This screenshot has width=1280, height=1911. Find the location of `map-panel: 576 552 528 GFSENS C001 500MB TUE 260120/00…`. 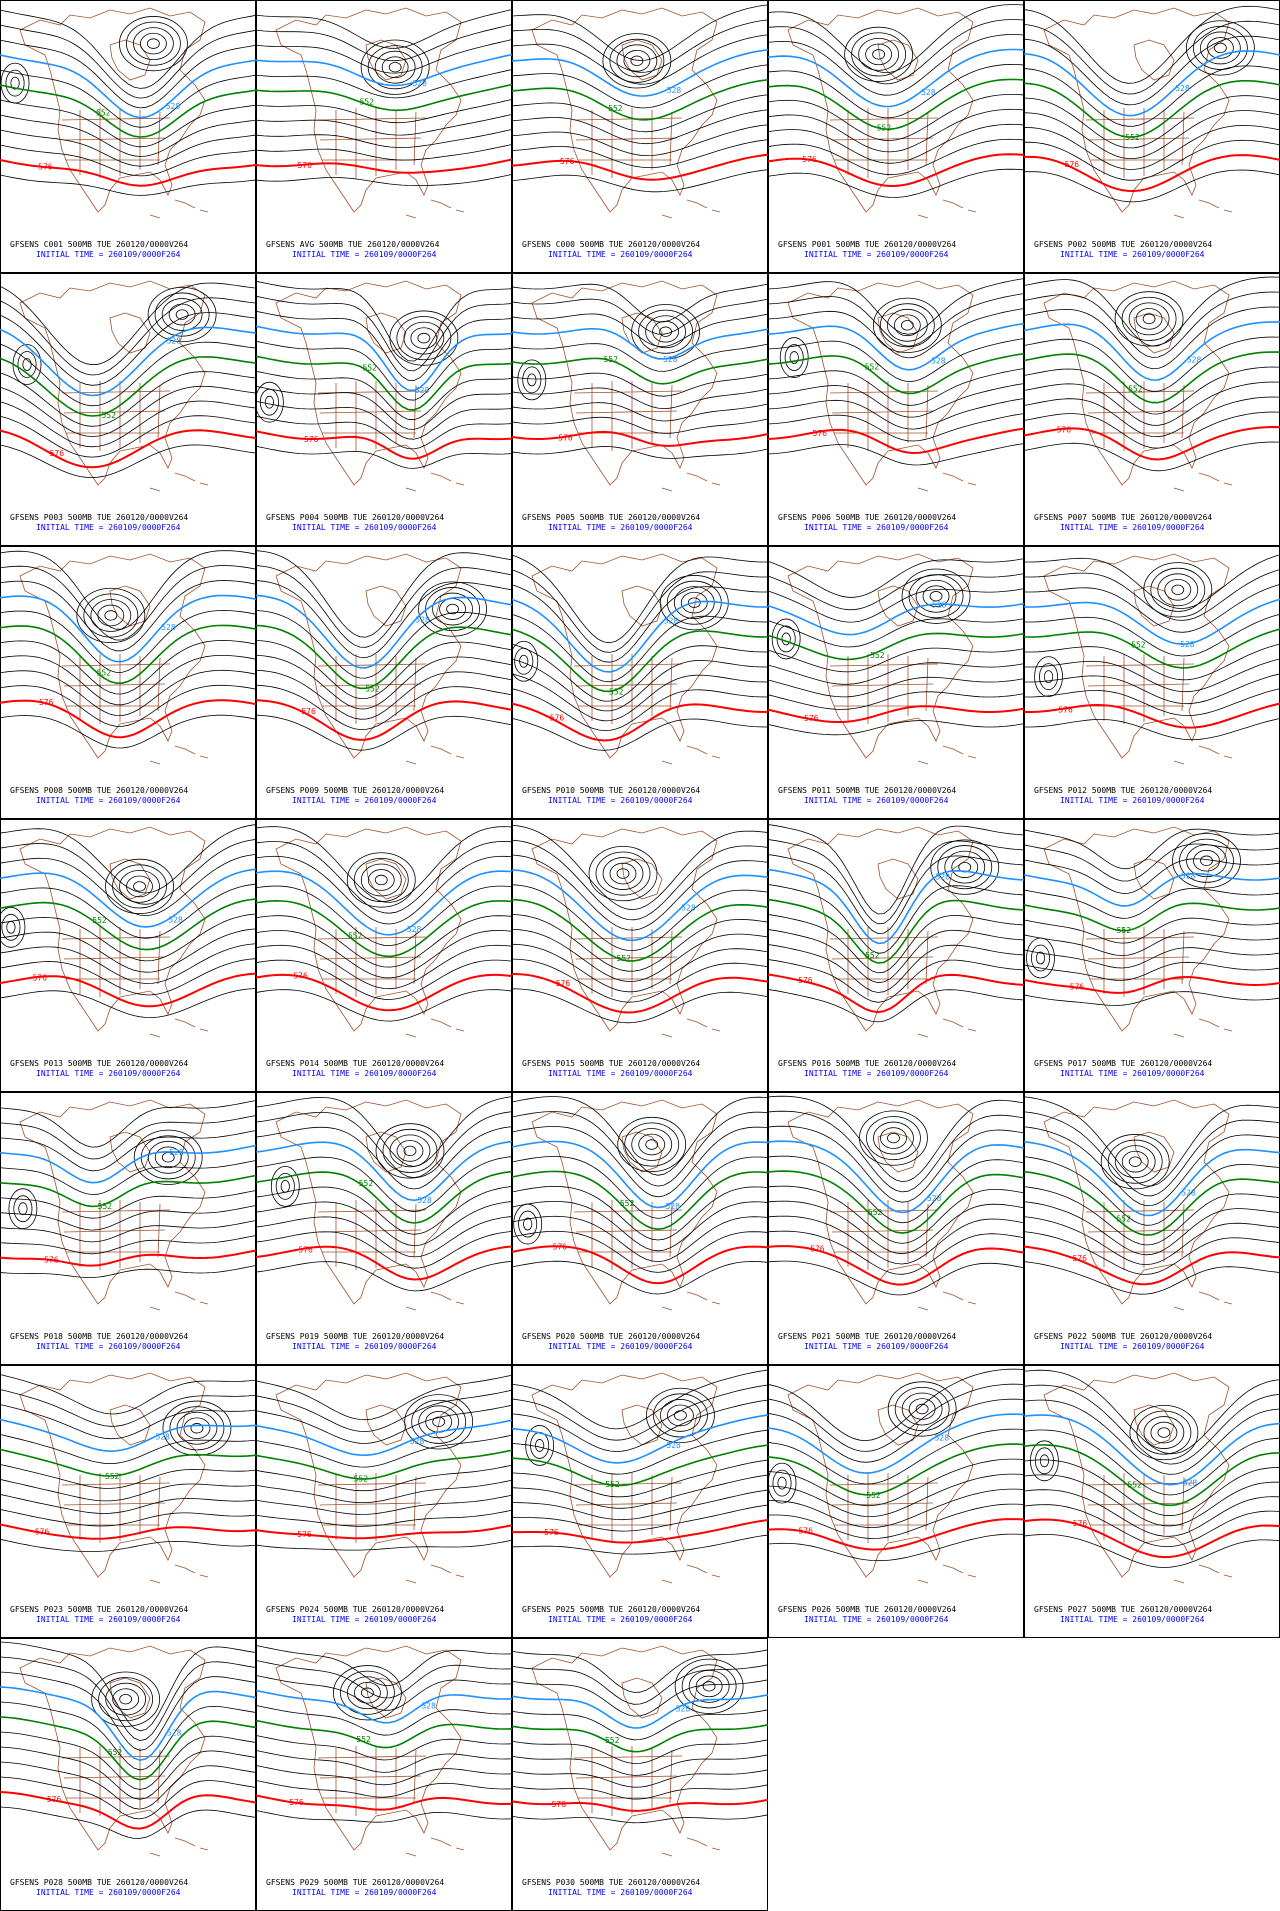

map-panel: 576 552 528 GFSENS C001 500MB TUE 260120/00… is located at coordinates (128, 136).